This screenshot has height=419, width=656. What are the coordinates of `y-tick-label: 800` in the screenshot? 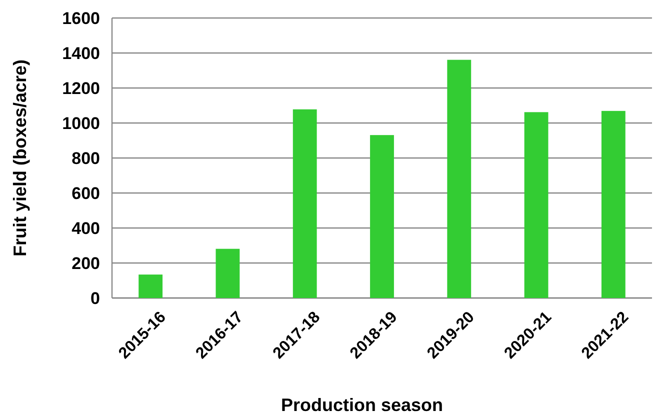 It's located at (86, 158).